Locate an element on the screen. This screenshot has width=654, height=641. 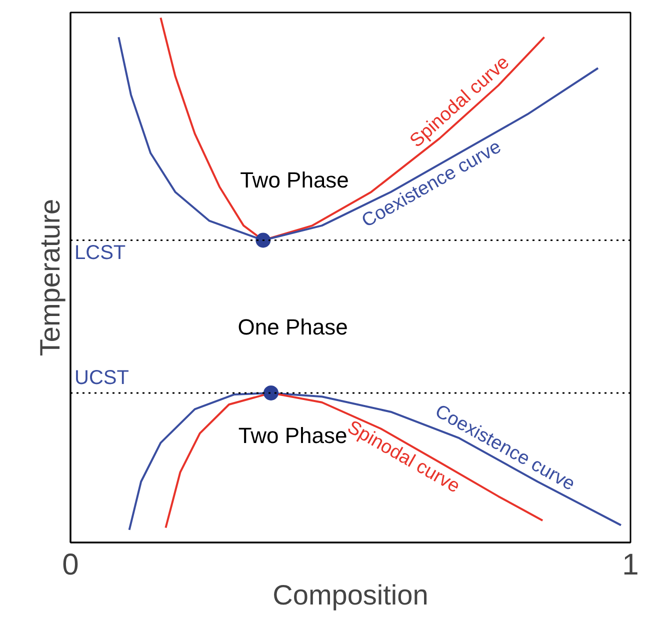
x-tick-label: 0 is located at coordinates (70, 565).